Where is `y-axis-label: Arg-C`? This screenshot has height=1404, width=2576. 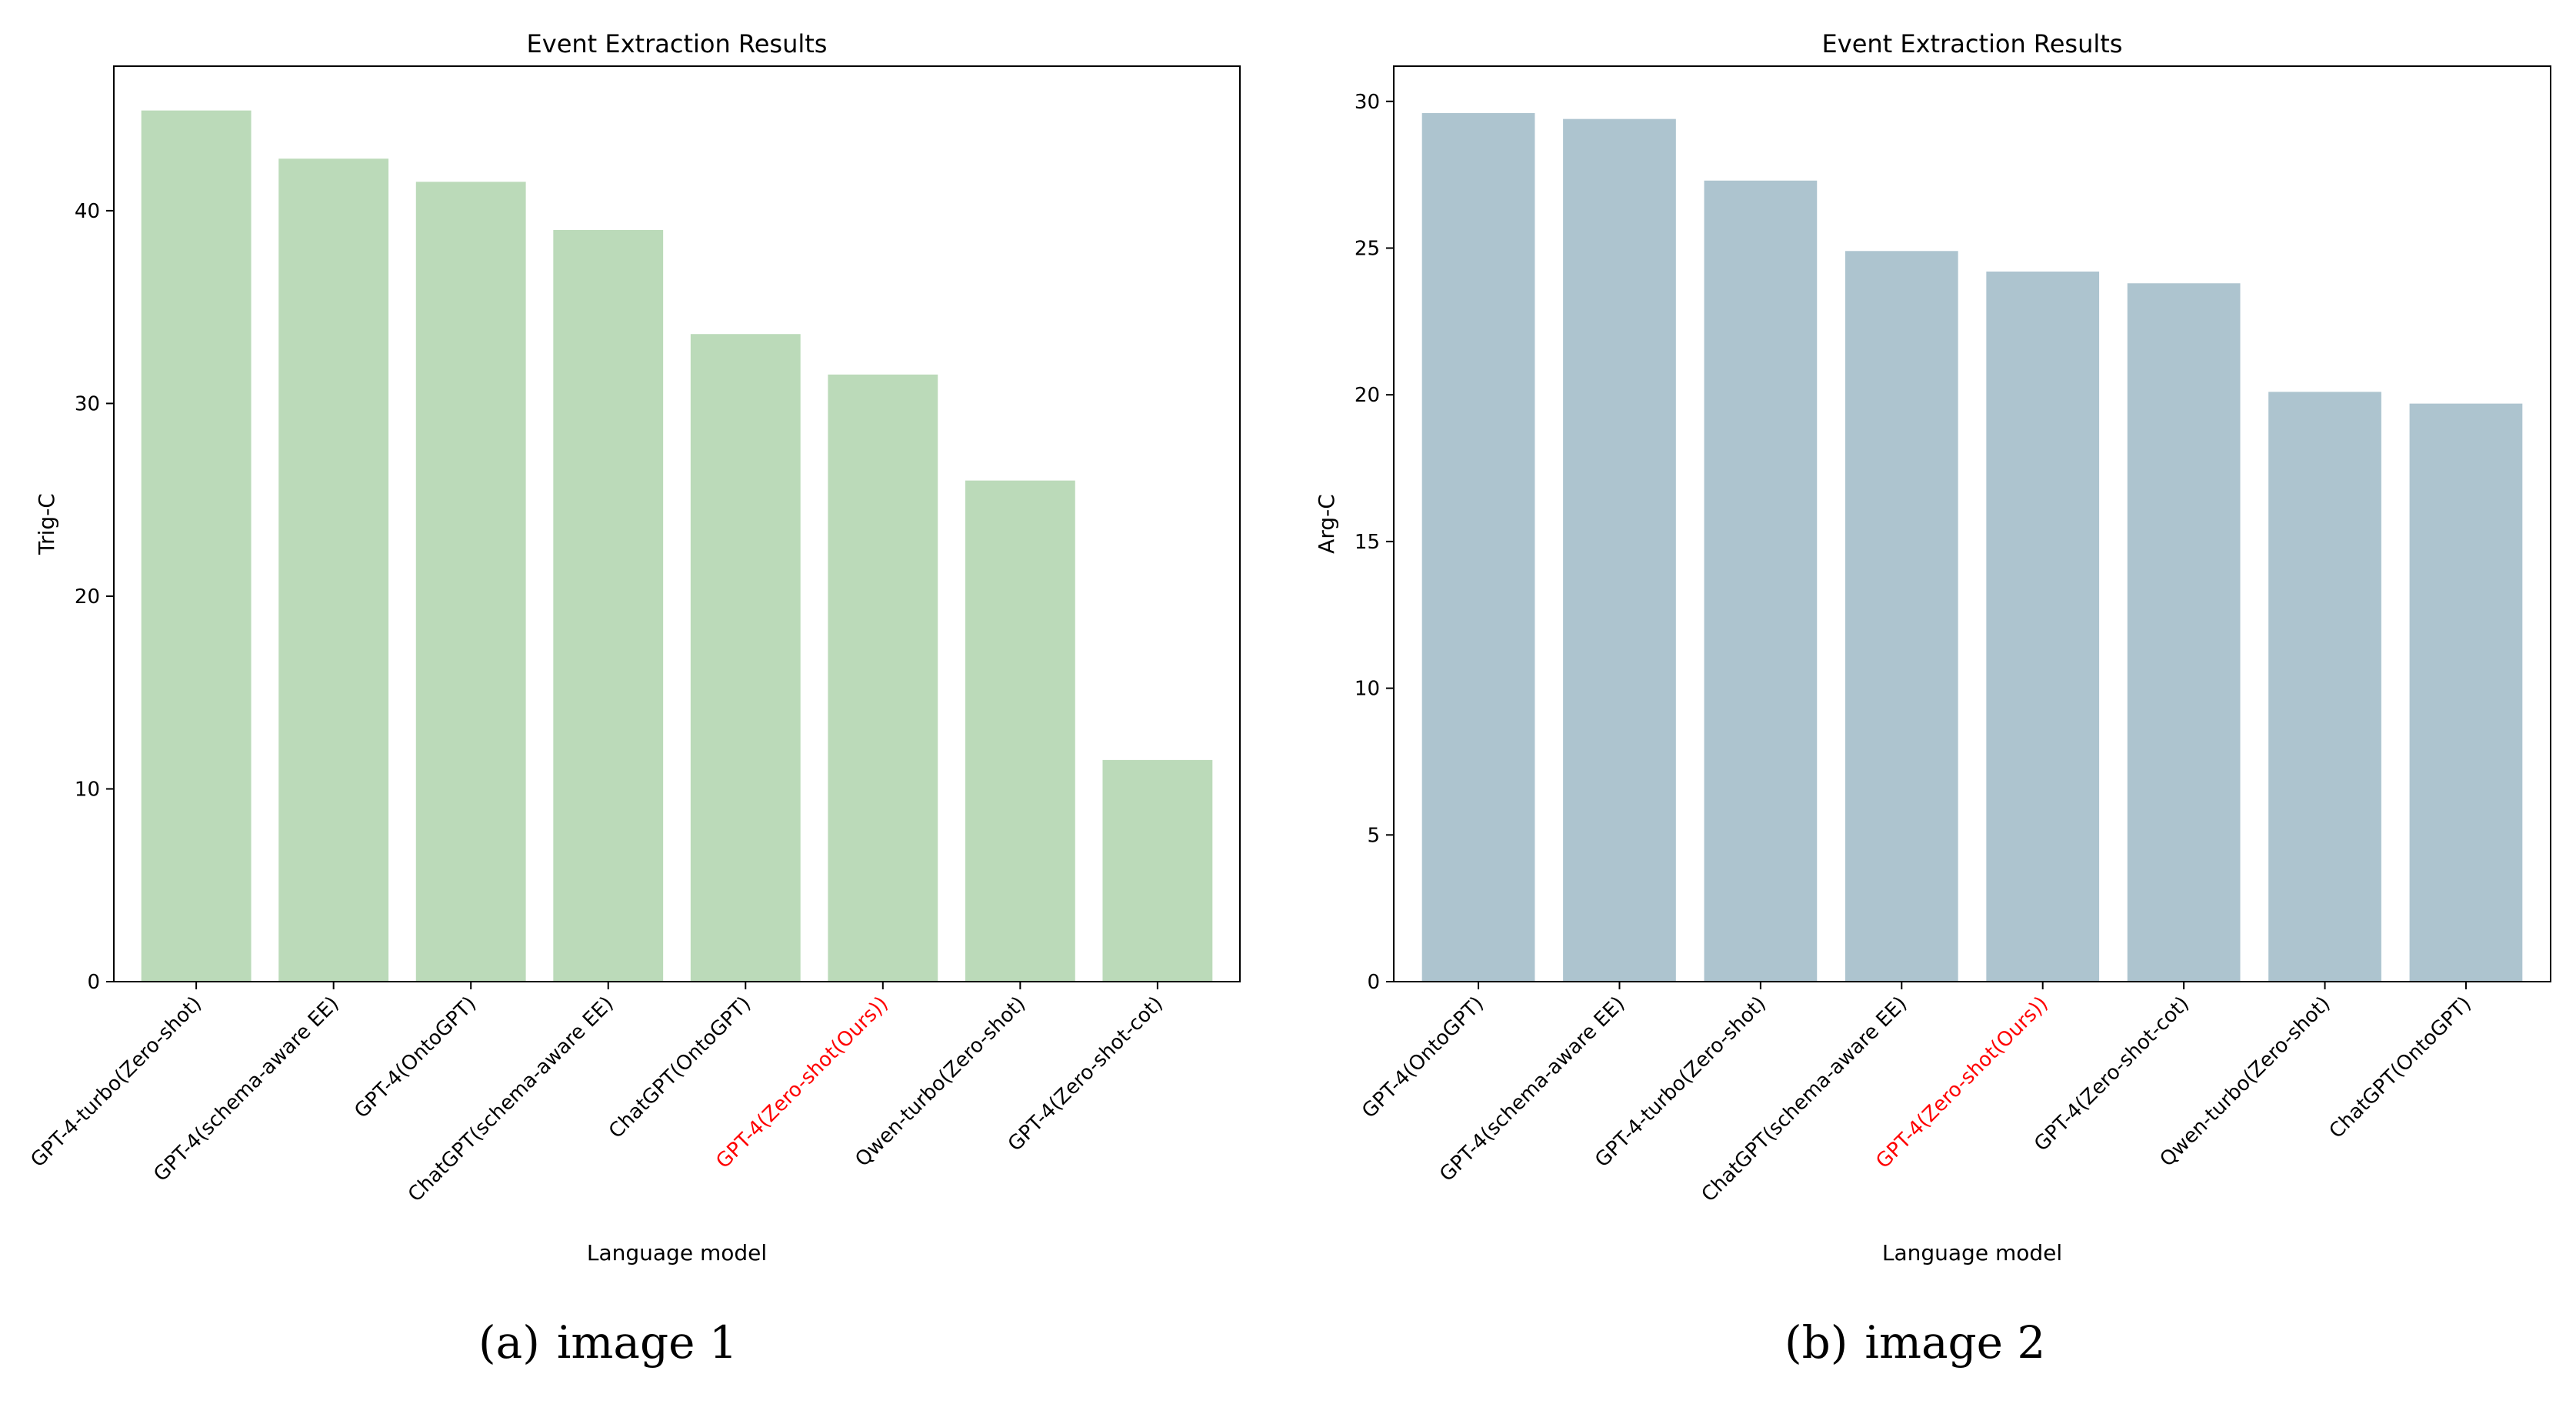
y-axis-label: Arg-C is located at coordinates (1326, 524).